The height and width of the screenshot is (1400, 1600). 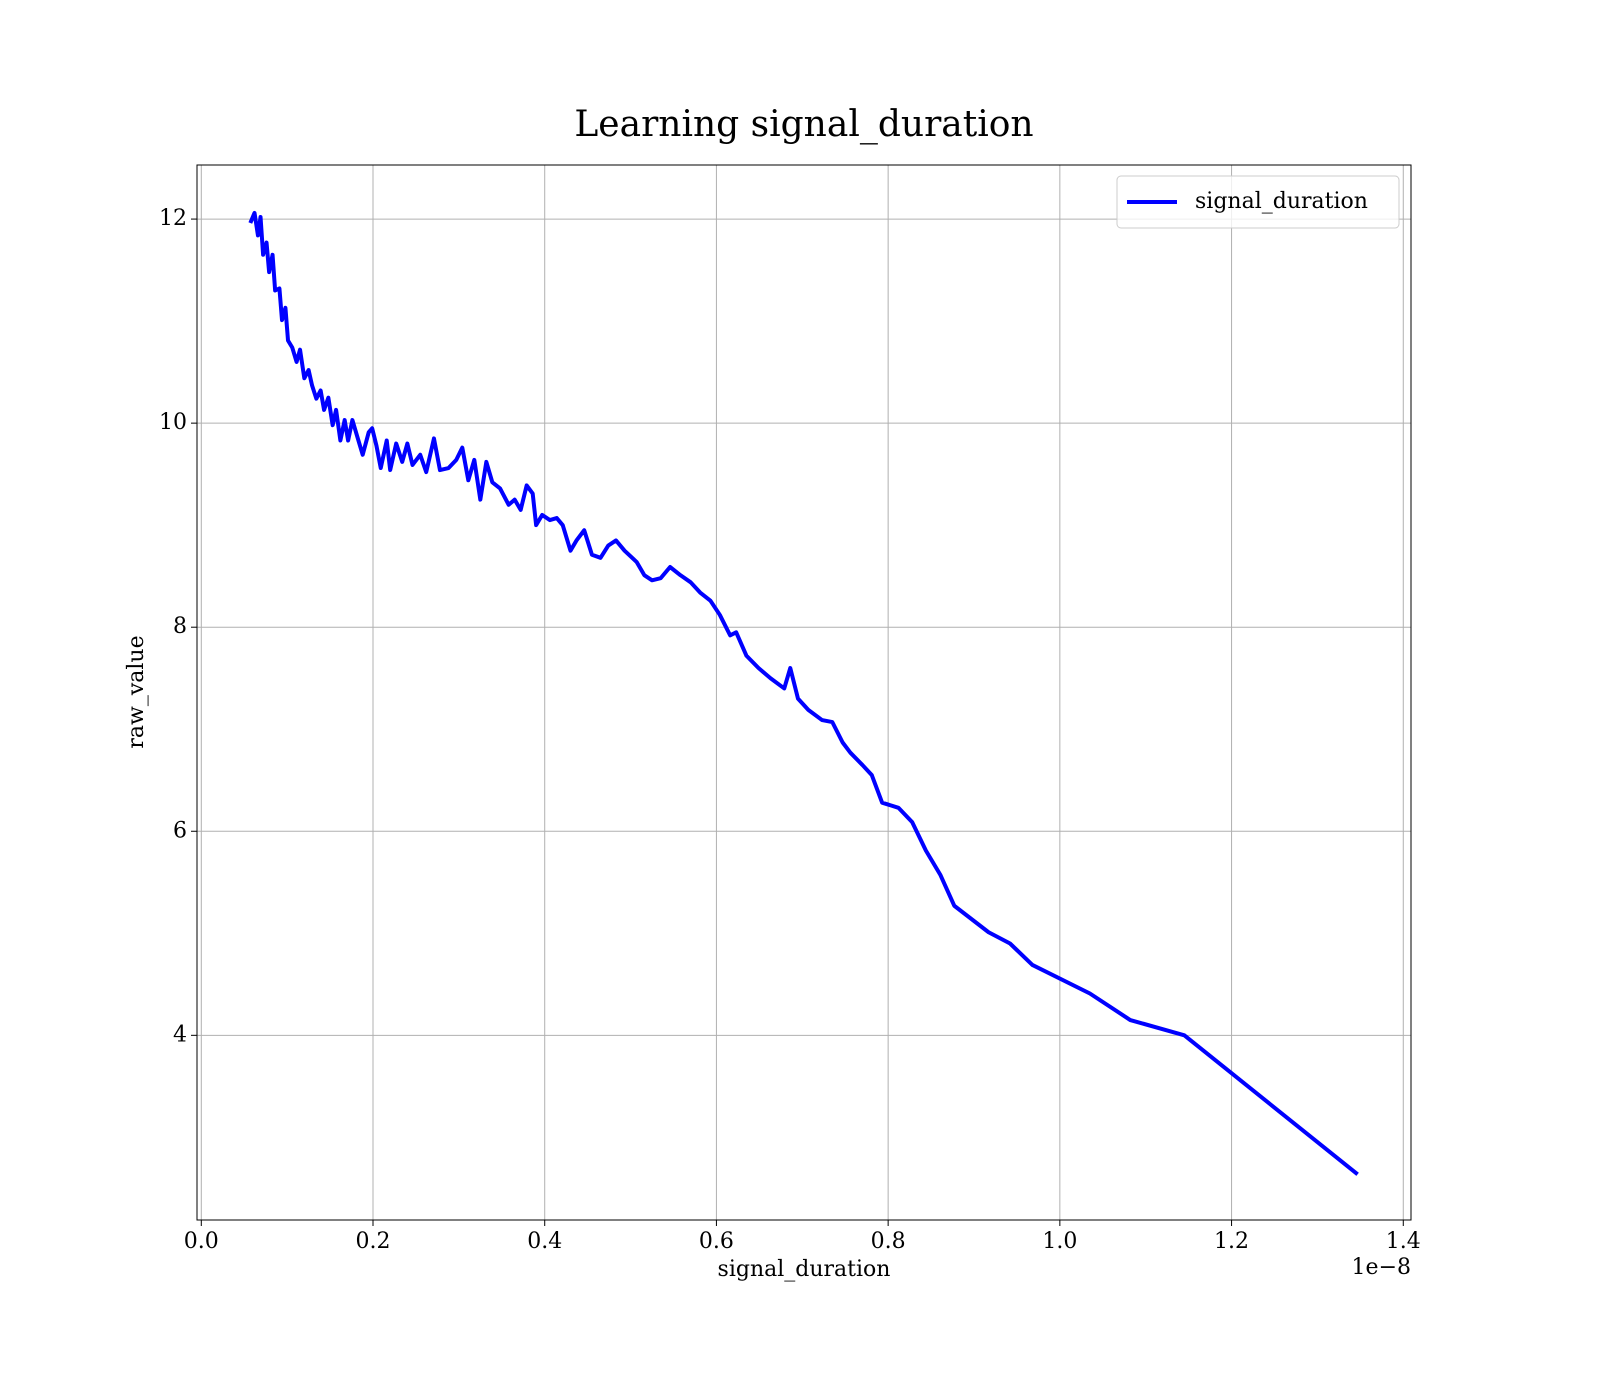 What do you see at coordinates (173, 218) in the screenshot?
I see `y-tick-label: 12` at bounding box center [173, 218].